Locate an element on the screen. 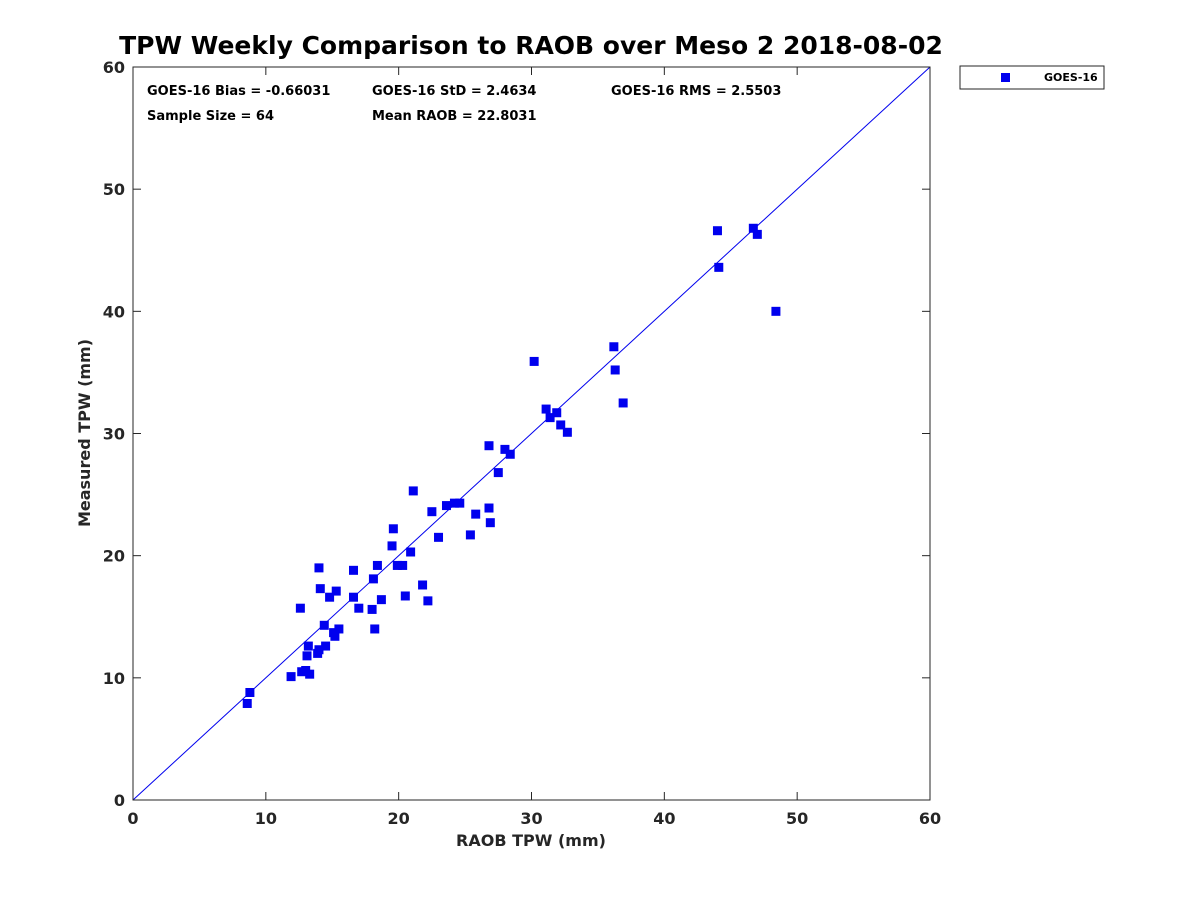 This screenshot has height=900, width=1200. legend-box is located at coordinates (1032, 77).